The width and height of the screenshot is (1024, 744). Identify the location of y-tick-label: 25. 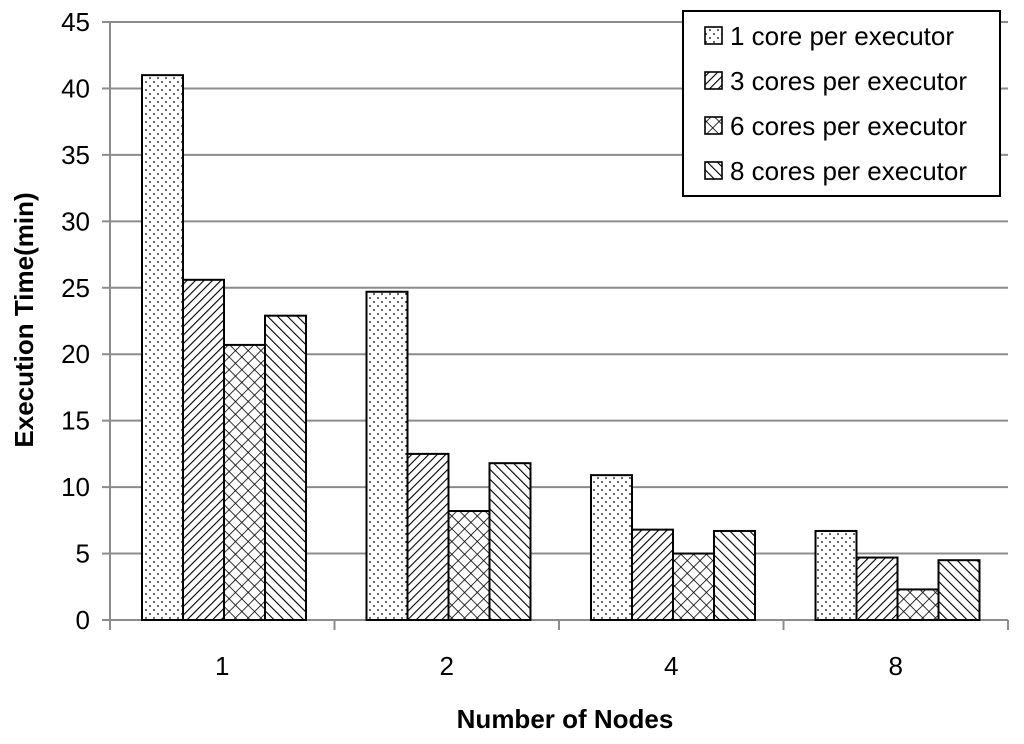
(75, 288).